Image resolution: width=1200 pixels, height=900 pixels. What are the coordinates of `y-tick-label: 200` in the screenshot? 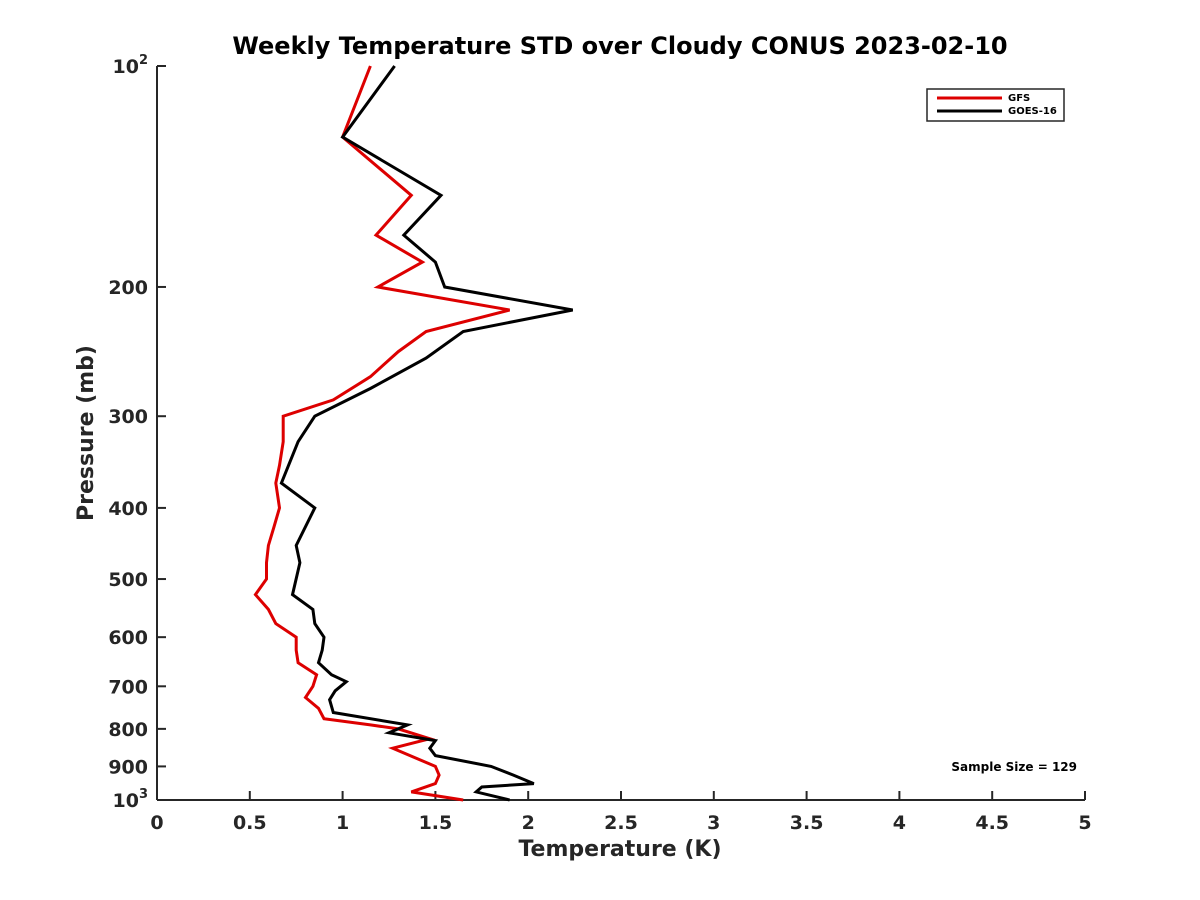 It's located at (128, 288).